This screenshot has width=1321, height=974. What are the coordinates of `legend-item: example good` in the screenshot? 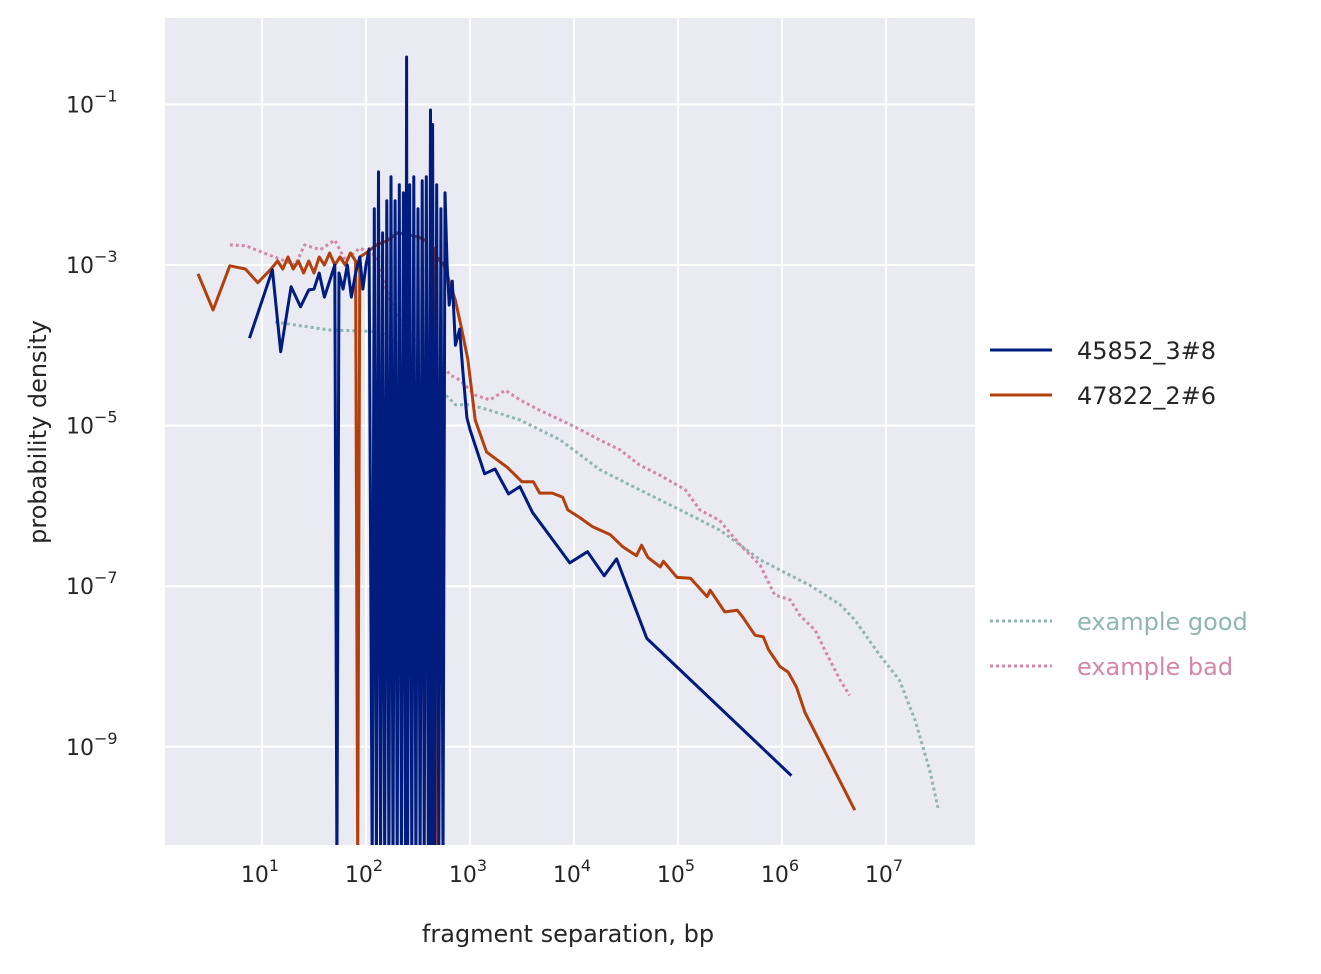 It's located at (1119, 622).